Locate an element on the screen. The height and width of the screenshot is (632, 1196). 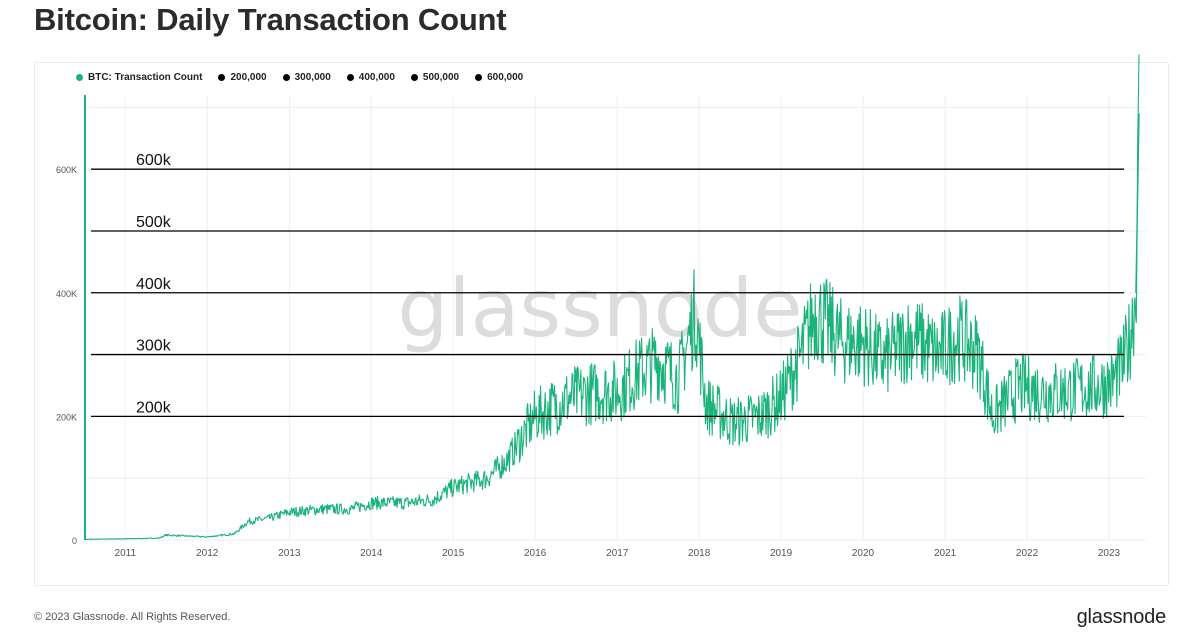
reference-label: 400k is located at coordinates (154, 284).